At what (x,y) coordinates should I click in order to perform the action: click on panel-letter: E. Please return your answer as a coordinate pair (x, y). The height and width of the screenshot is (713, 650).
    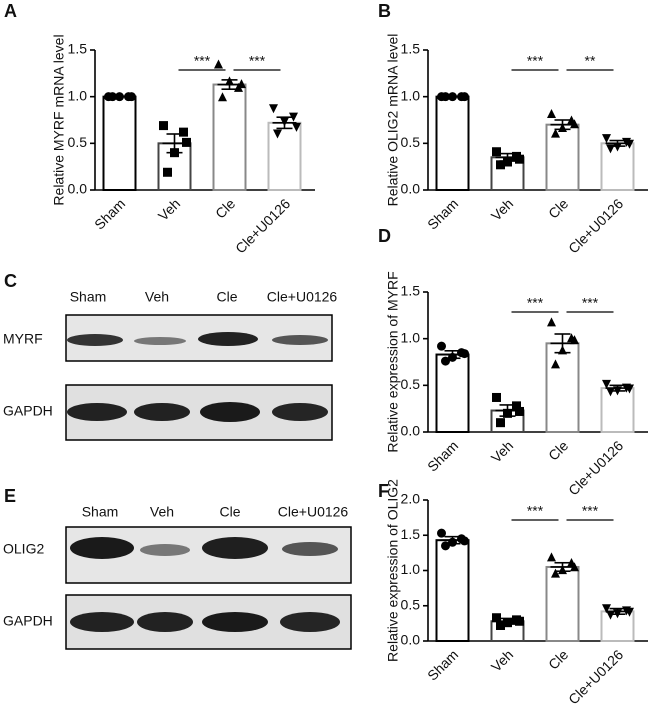
    Looking at the image, I should click on (10, 496).